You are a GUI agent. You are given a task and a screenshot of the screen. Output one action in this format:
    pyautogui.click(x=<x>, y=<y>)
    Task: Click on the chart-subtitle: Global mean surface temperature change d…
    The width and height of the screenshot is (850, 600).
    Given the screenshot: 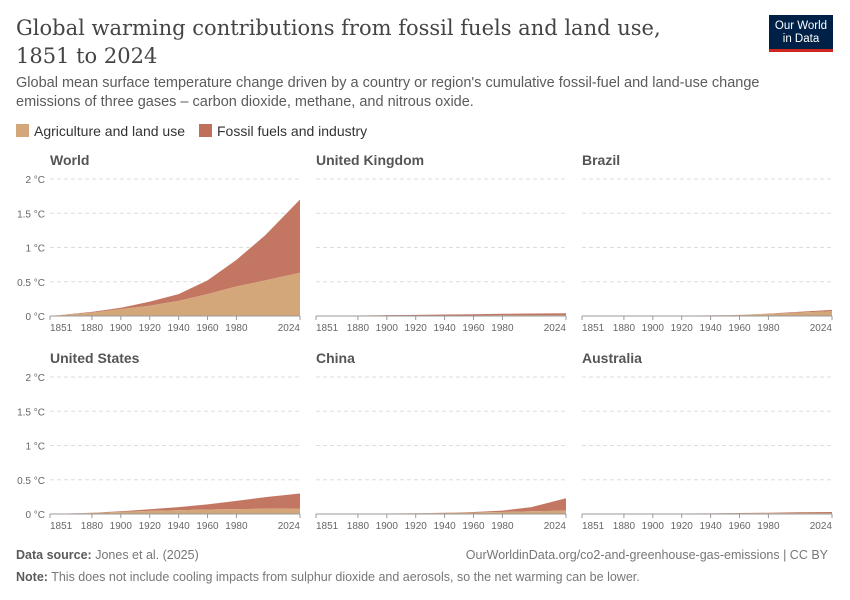 What is the action you would take?
    pyautogui.click(x=388, y=92)
    